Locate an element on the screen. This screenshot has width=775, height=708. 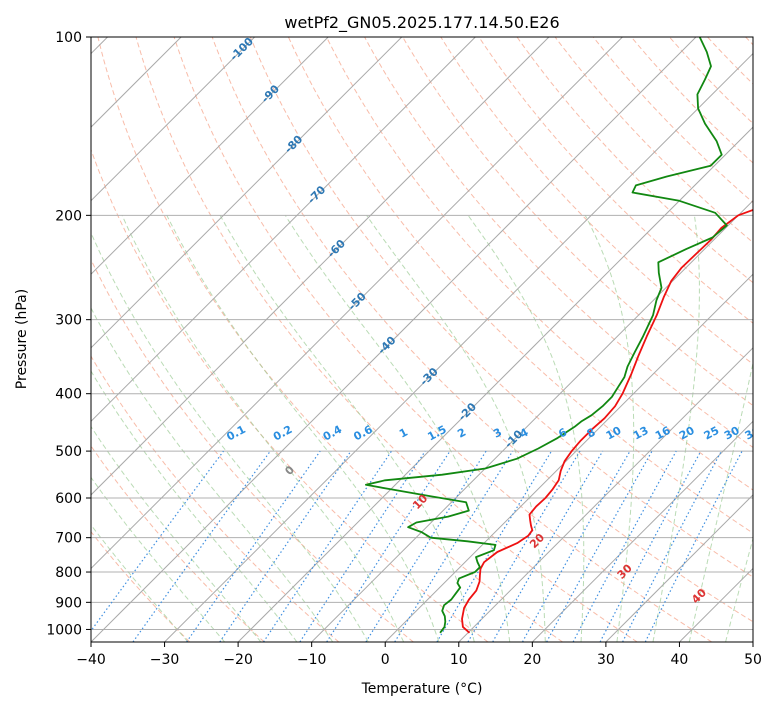
x-tick-label: 20 is located at coordinates (532, 660).